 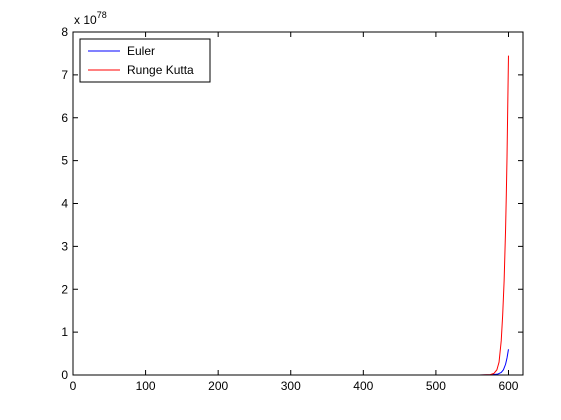 What do you see at coordinates (64, 204) in the screenshot?
I see `y-tick-label: 4` at bounding box center [64, 204].